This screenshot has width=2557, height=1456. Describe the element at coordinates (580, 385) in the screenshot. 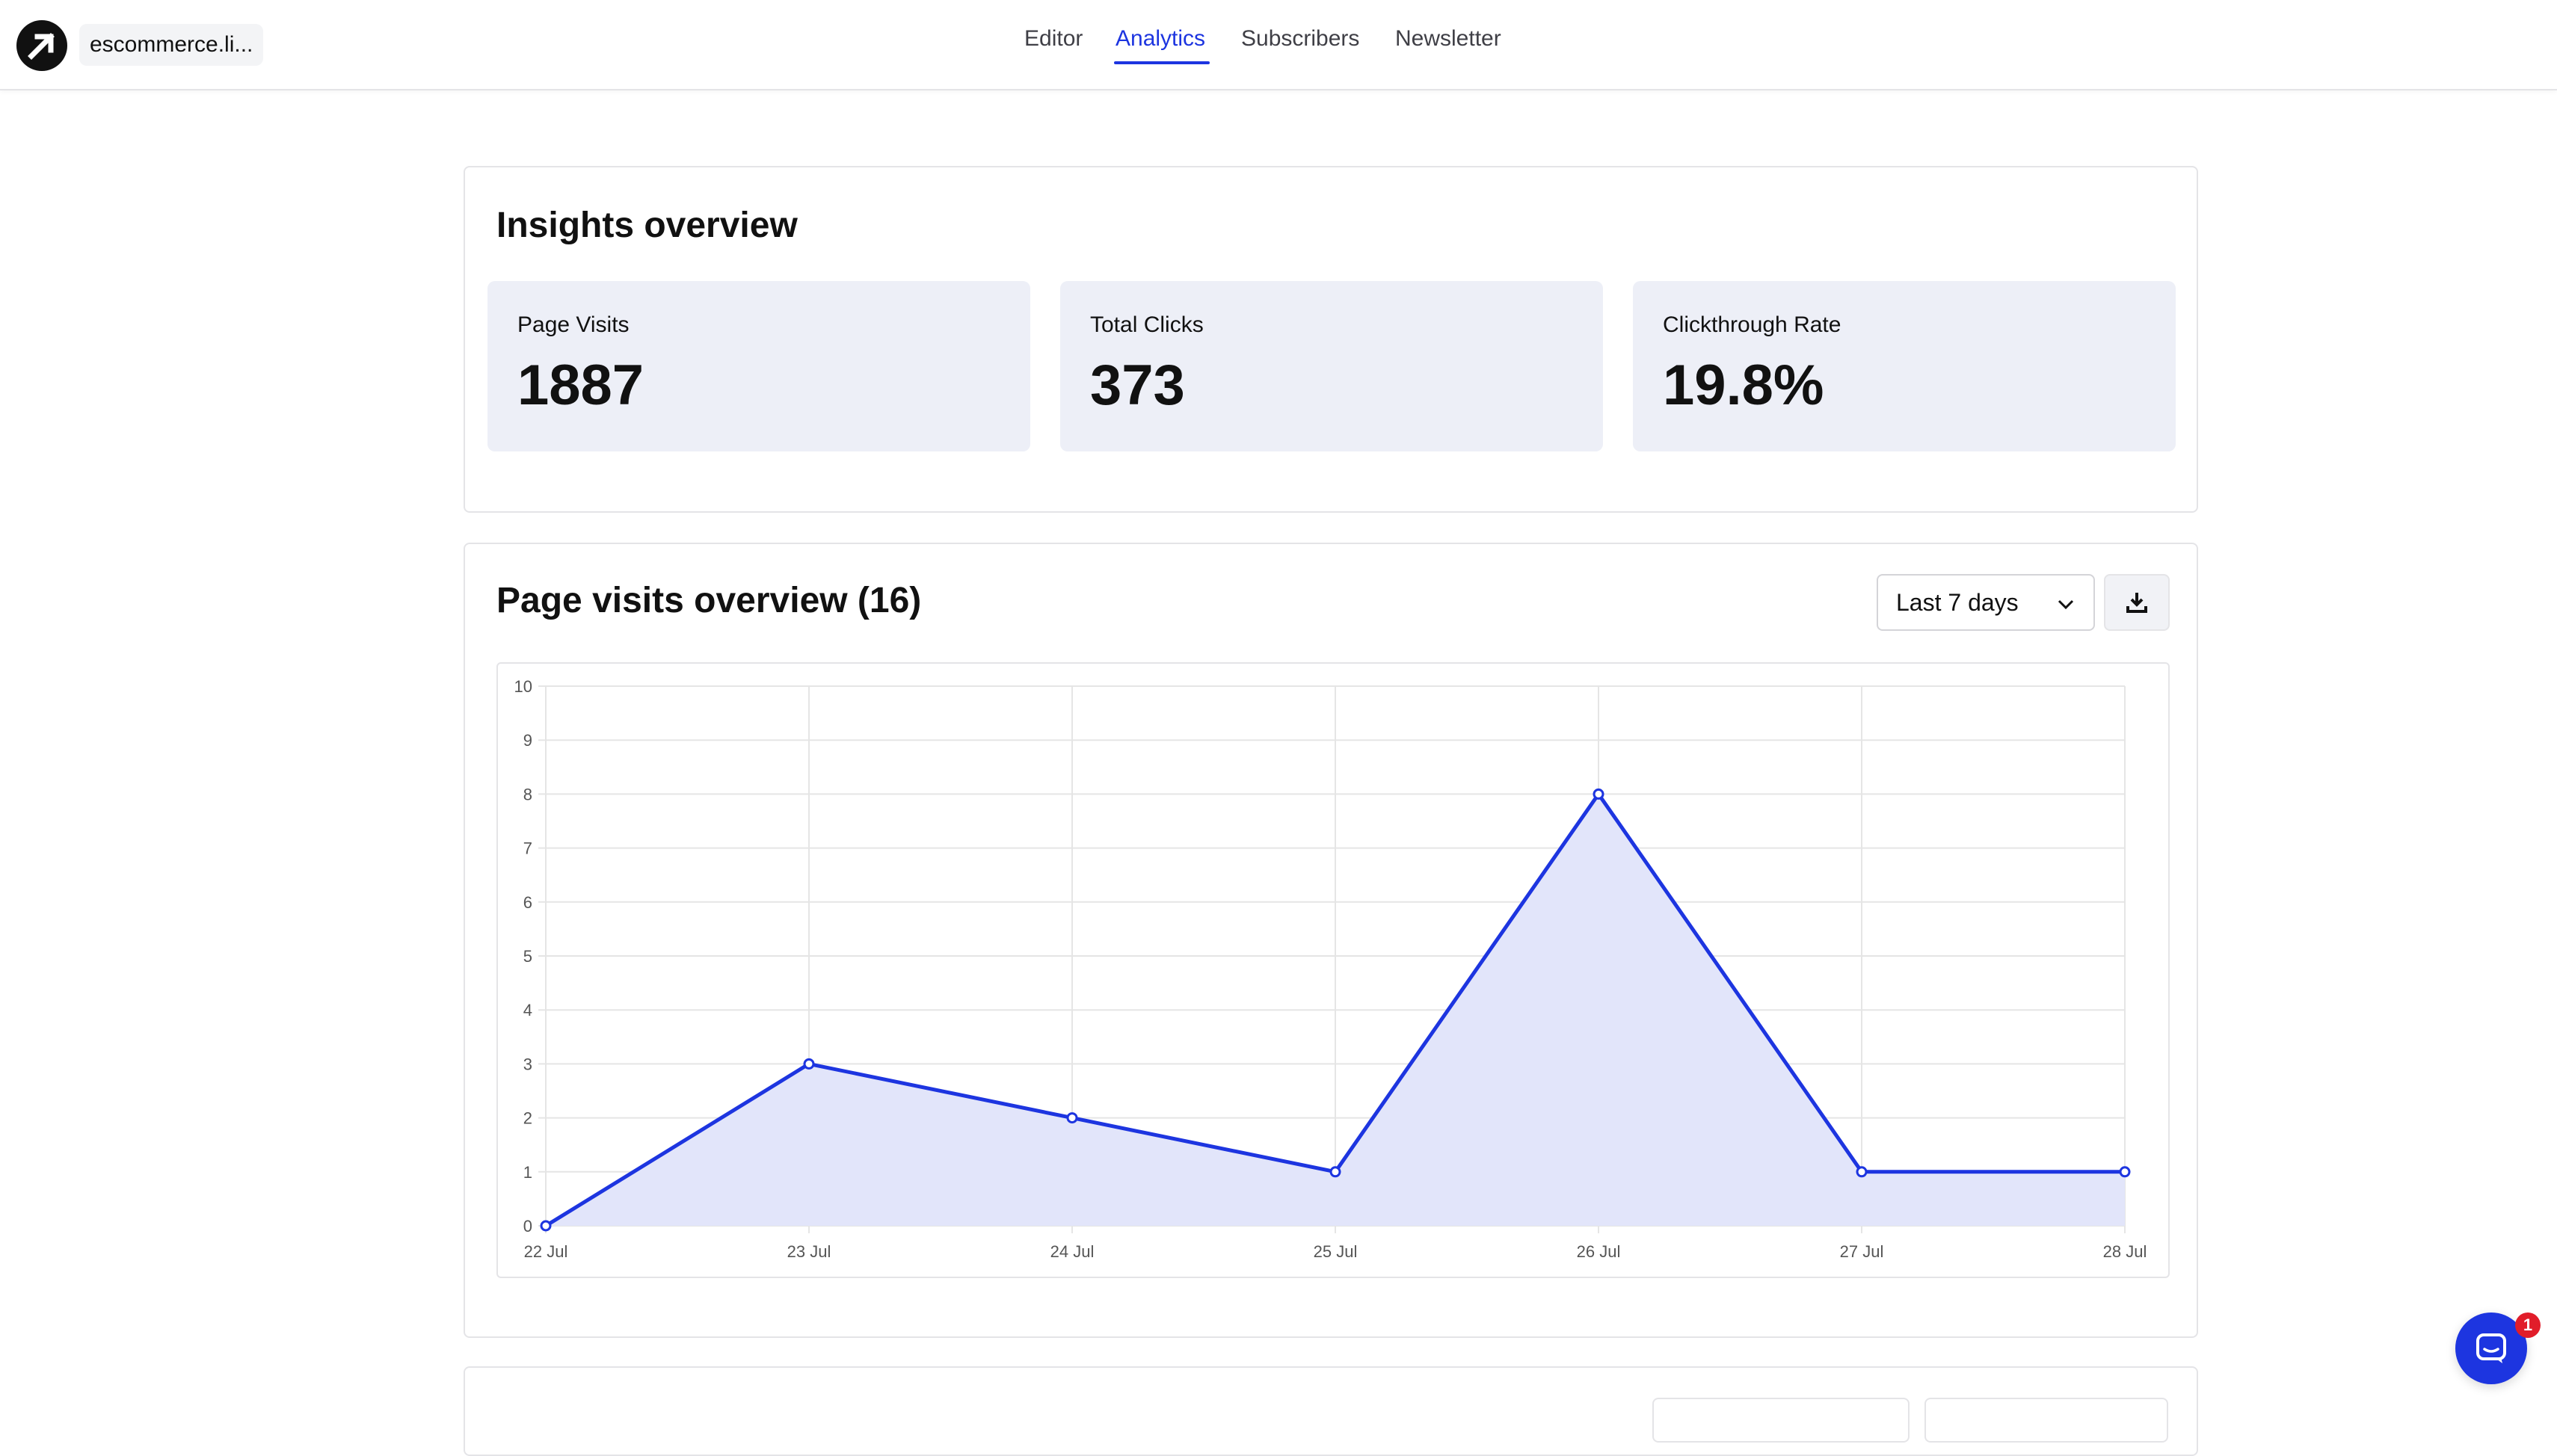

I see `stat-value: 1887` at that location.